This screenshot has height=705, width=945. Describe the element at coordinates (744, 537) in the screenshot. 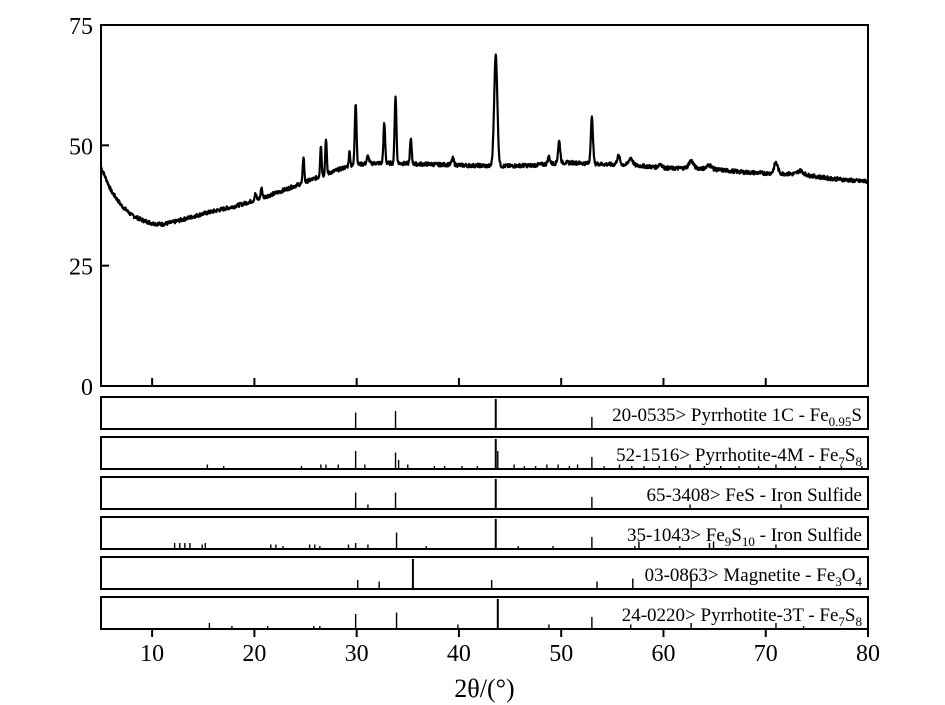

I see `reference-label: 35-1043> Fe9S10 - Iron Sulfide` at that location.